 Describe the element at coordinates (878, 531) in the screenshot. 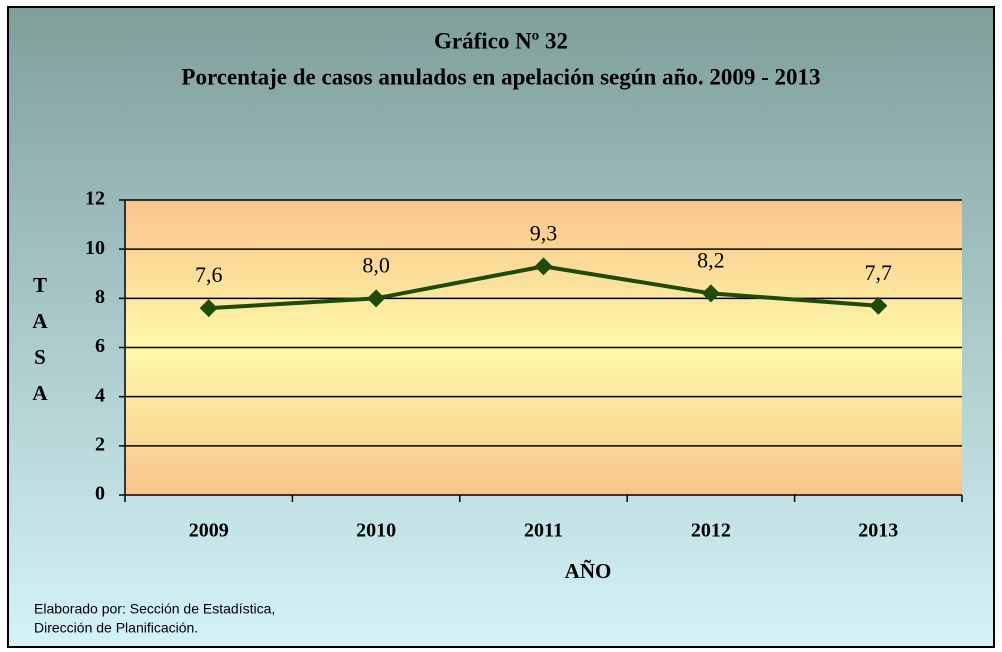

I see `x-tick-label: 2013` at that location.